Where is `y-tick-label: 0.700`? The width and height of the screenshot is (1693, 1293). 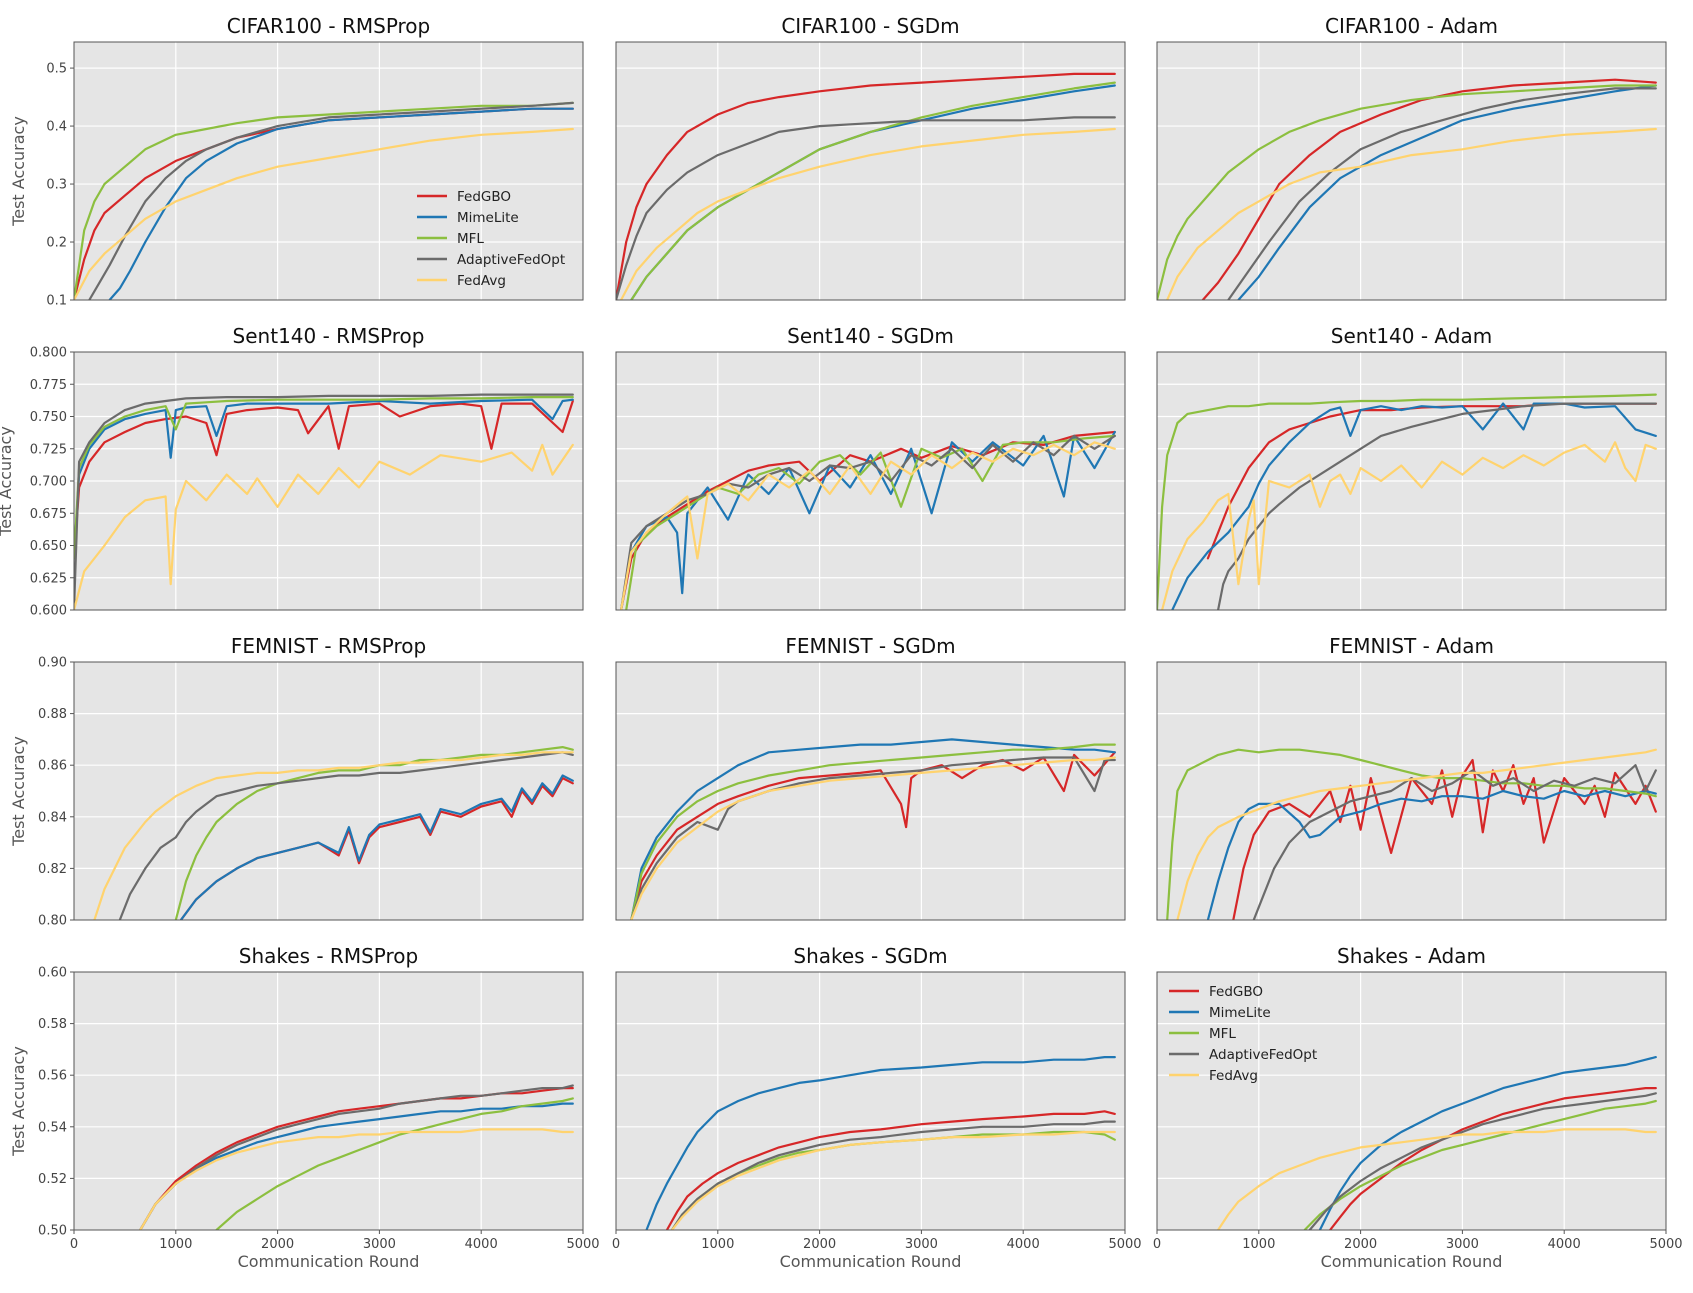 y-tick-label: 0.700 is located at coordinates (48, 482).